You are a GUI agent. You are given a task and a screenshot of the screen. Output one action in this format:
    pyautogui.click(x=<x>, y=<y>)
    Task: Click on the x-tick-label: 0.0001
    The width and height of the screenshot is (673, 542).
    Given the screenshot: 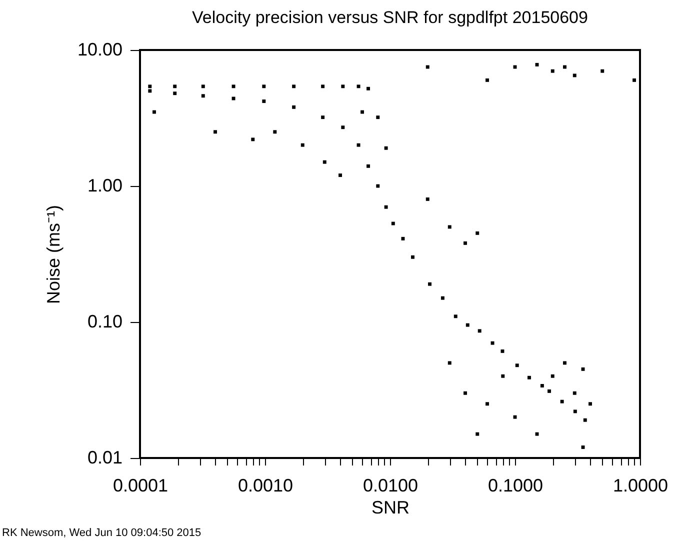 What is the action you would take?
    pyautogui.click(x=140, y=486)
    